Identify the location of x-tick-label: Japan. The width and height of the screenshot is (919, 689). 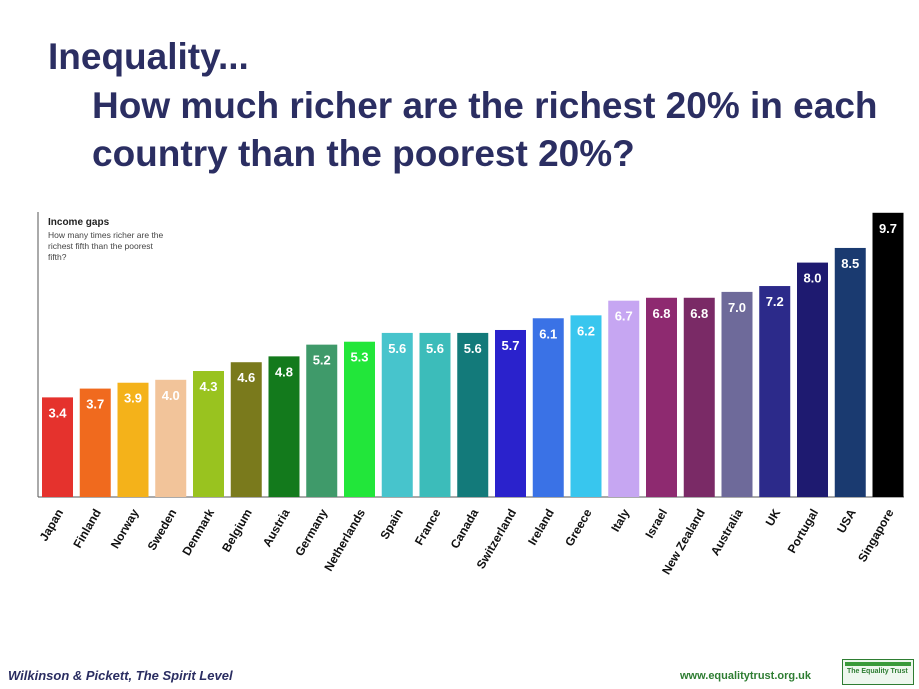
(51, 525).